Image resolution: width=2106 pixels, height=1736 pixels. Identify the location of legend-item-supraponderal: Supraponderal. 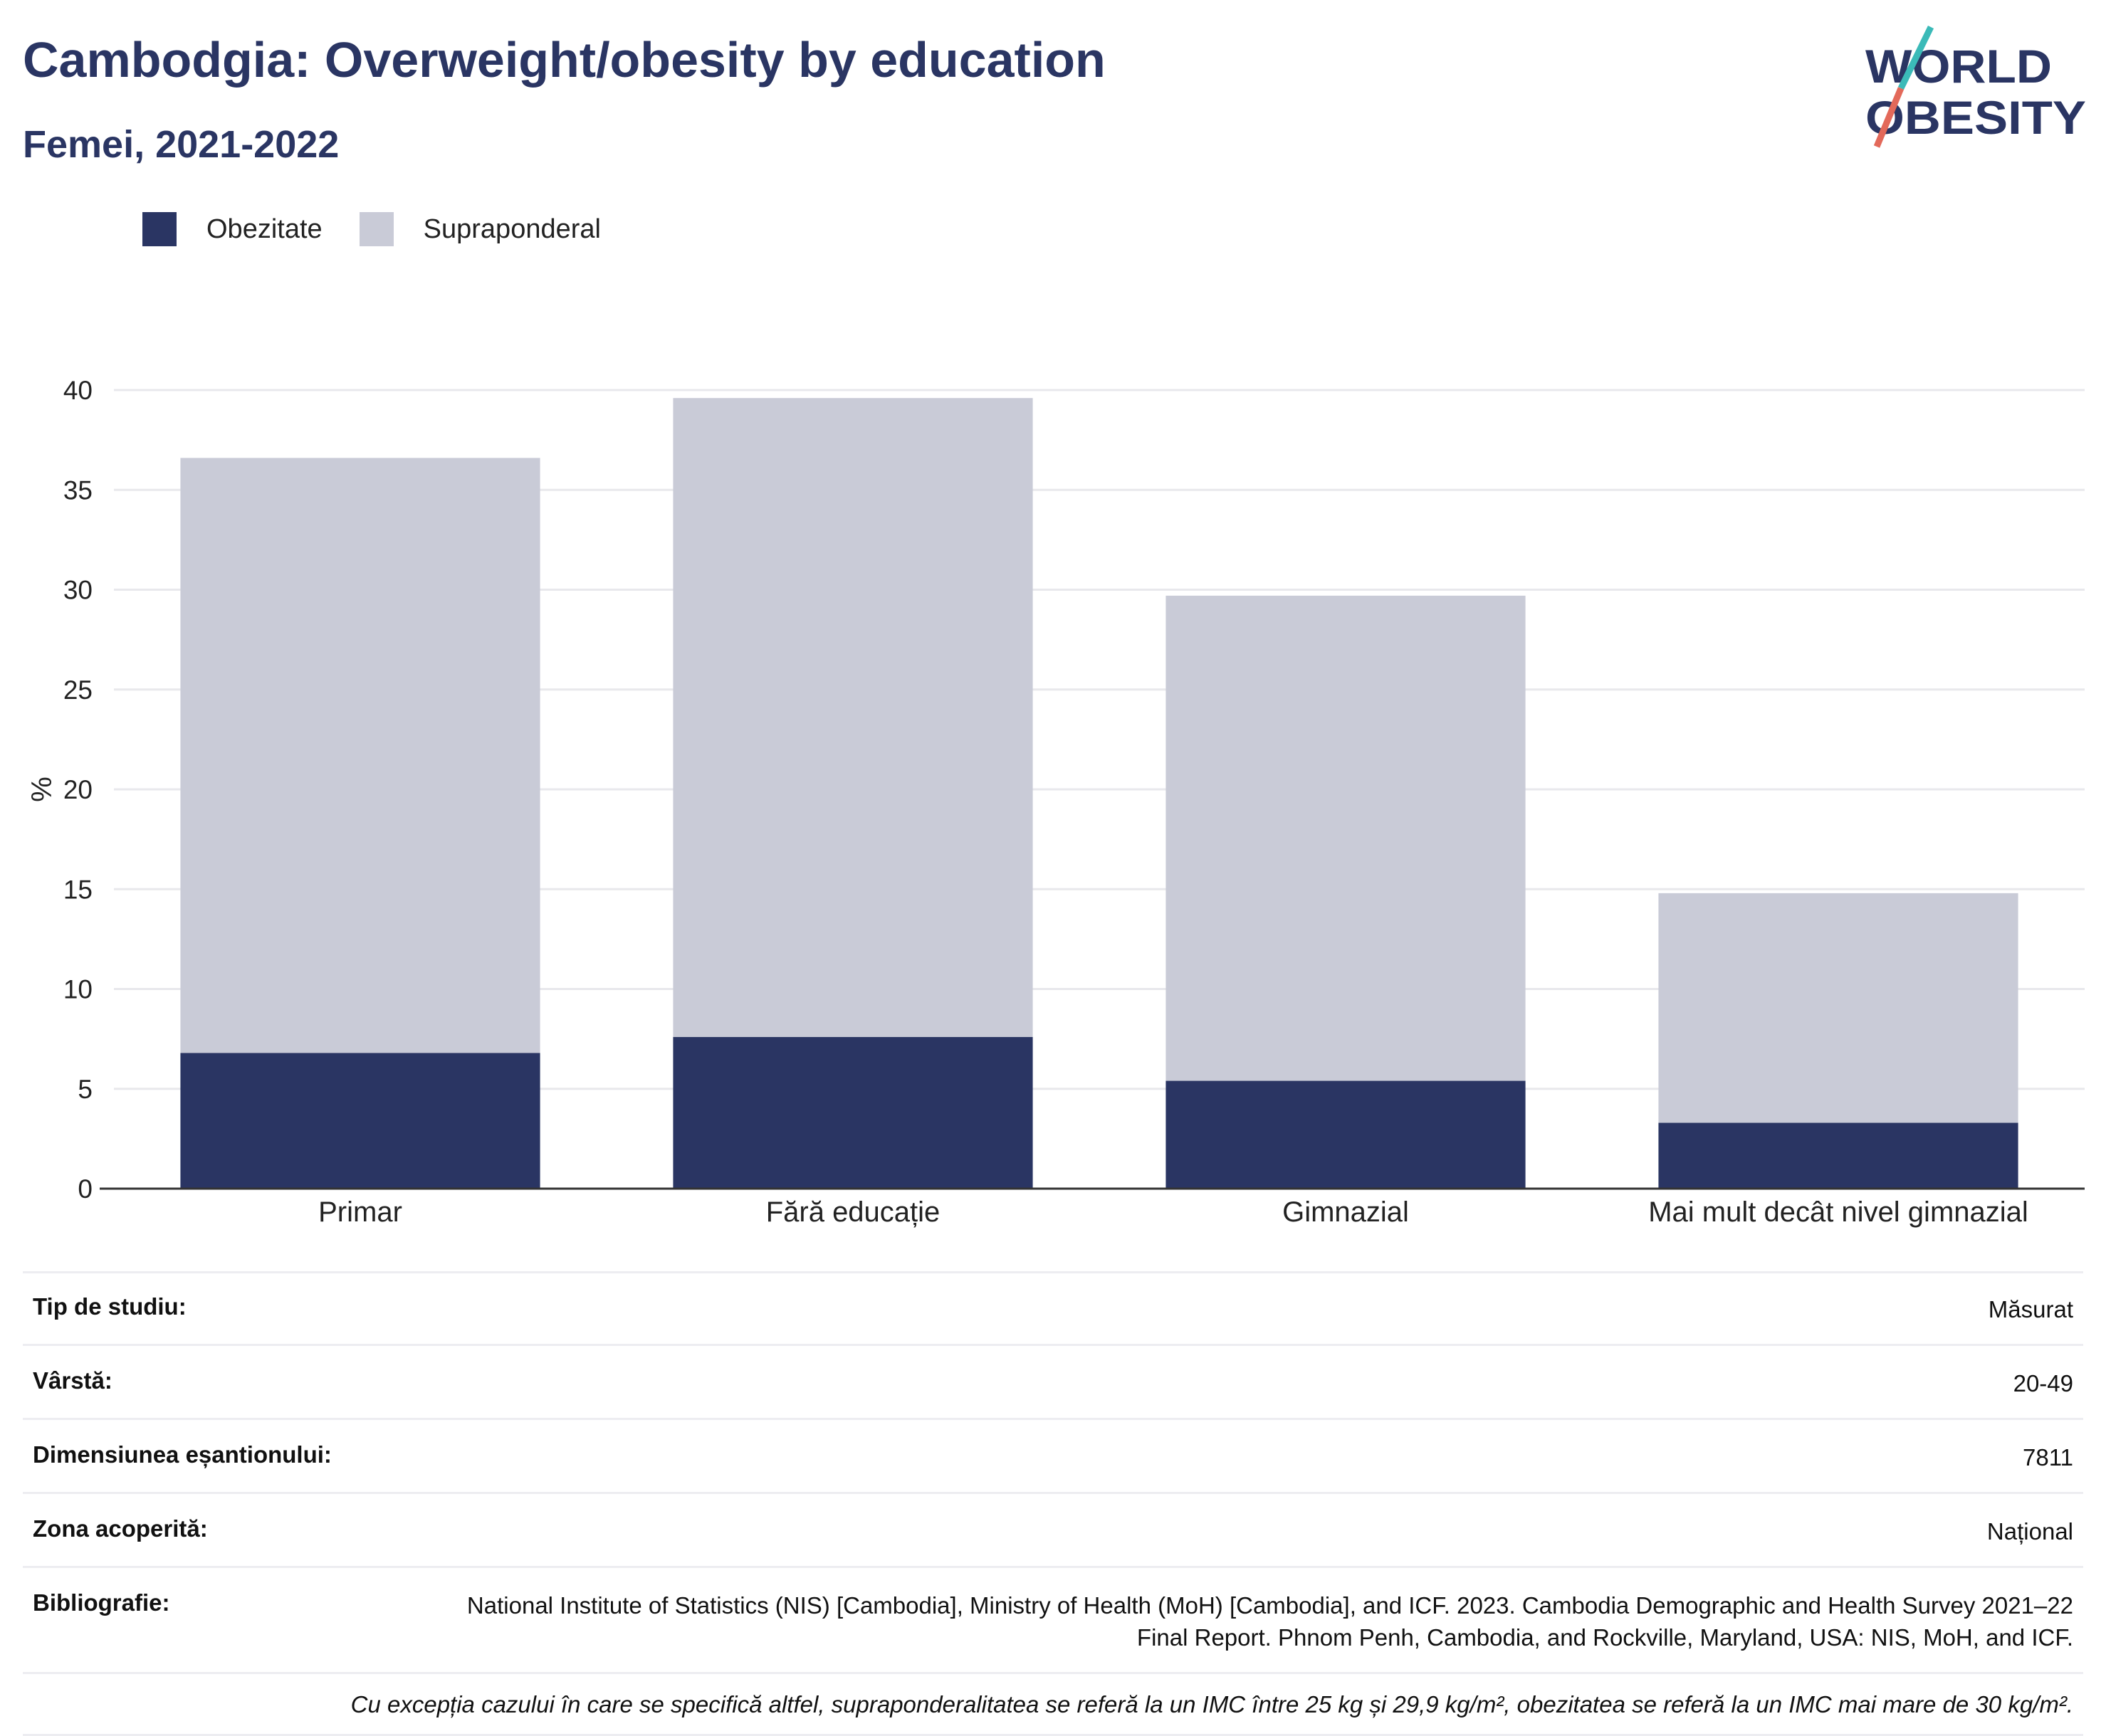
(480, 229).